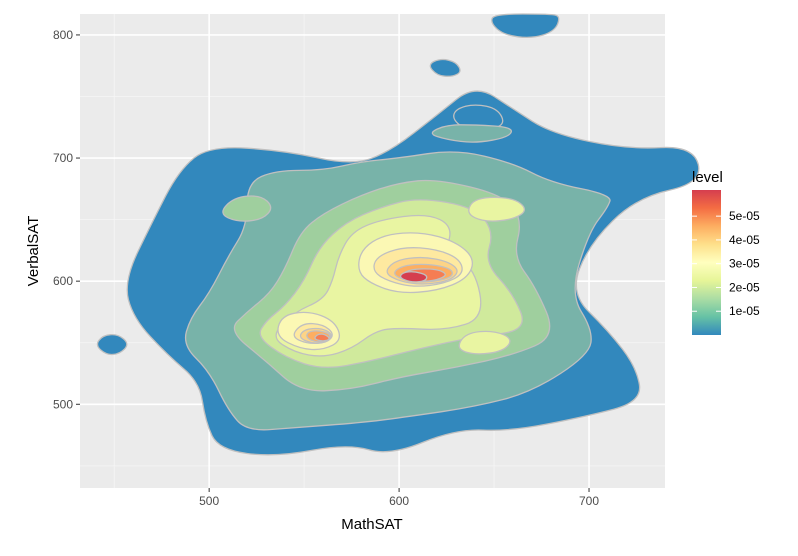  I want to click on x-tick-labels: 500 600 700, so click(399, 501).